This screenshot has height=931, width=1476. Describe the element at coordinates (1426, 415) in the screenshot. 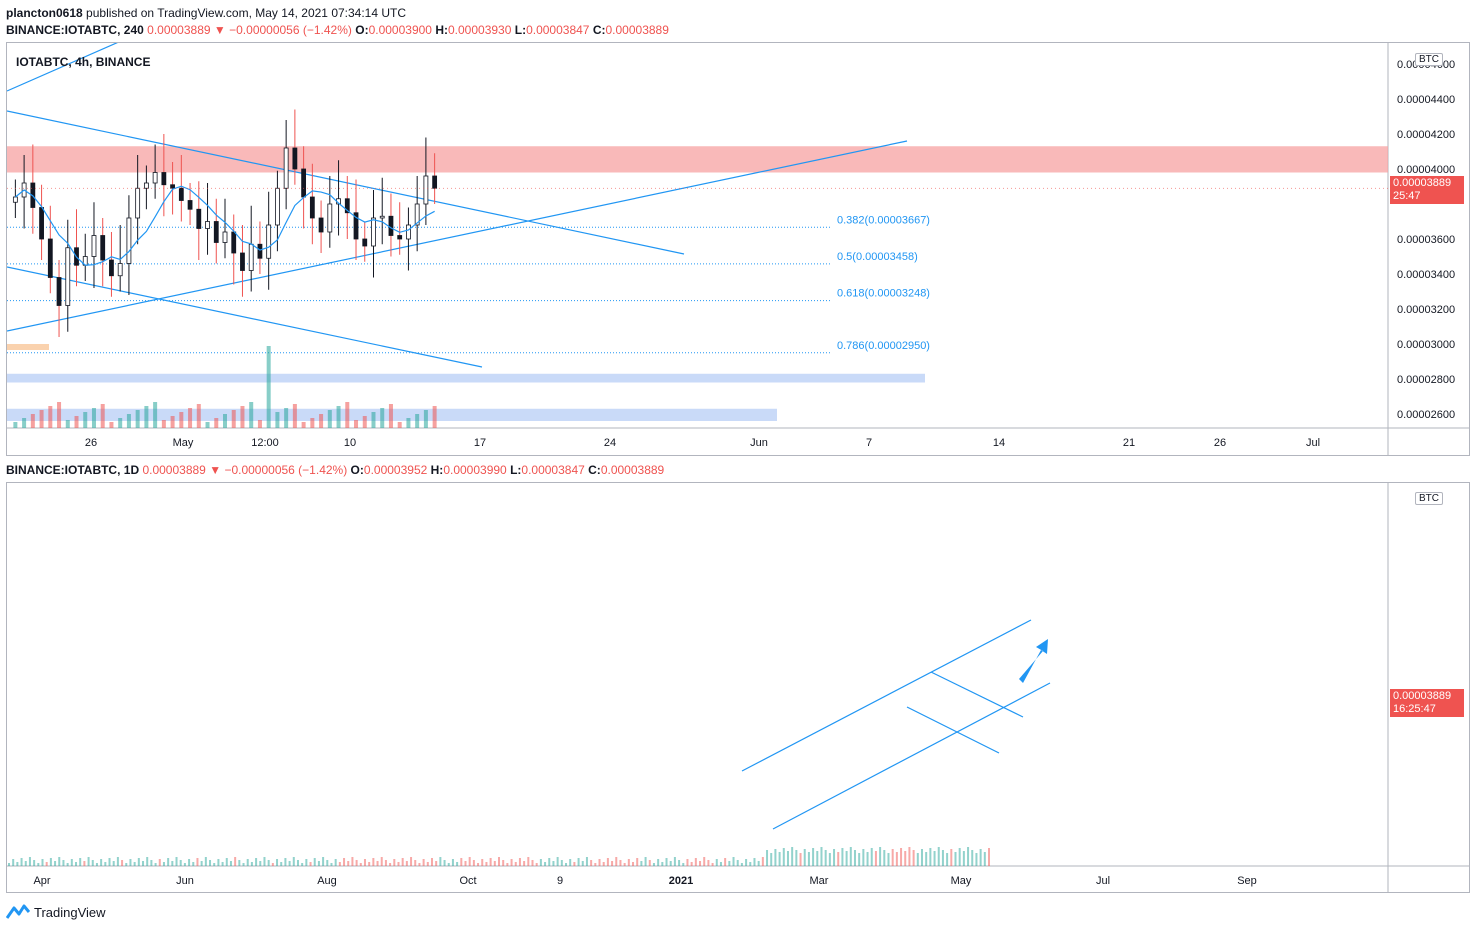

I see `top-y-tick: 0.00002600` at that location.